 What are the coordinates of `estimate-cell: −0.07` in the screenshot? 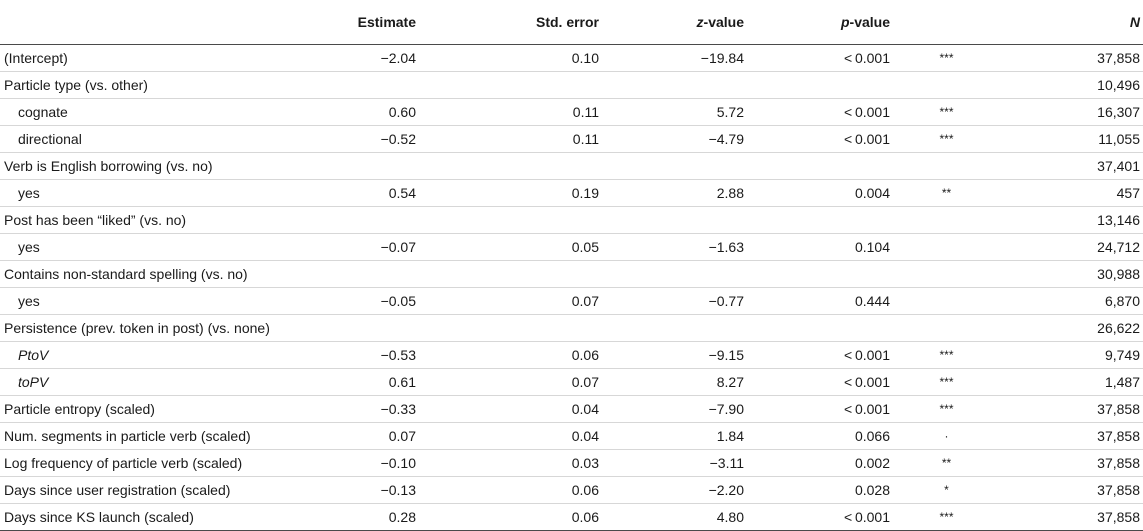 It's located at (398, 247).